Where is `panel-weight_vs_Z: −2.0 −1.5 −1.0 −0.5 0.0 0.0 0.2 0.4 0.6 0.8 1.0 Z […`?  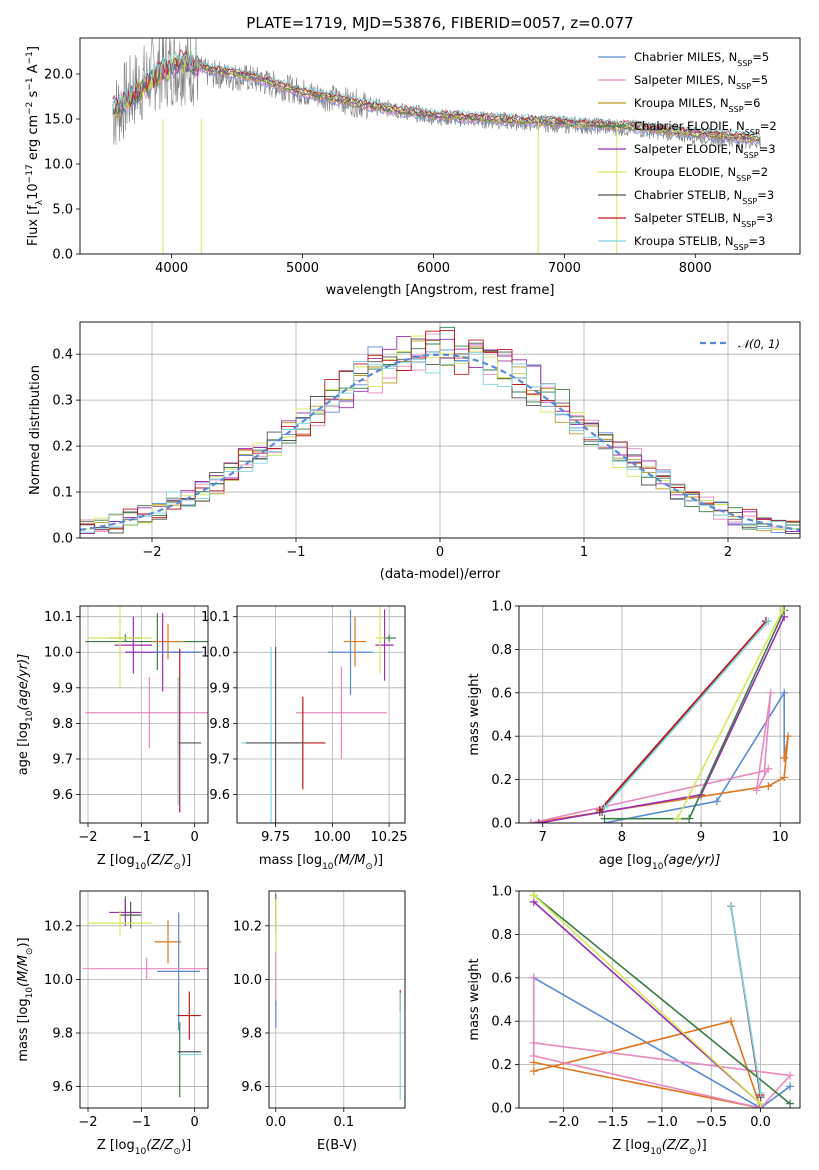
panel-weight_vs_Z: −2.0 −1.5 −1.0 −0.5 0.0 0.0 0.2 0.4 0.6 0.8 1.0 Z [… is located at coordinates (634, 1021).